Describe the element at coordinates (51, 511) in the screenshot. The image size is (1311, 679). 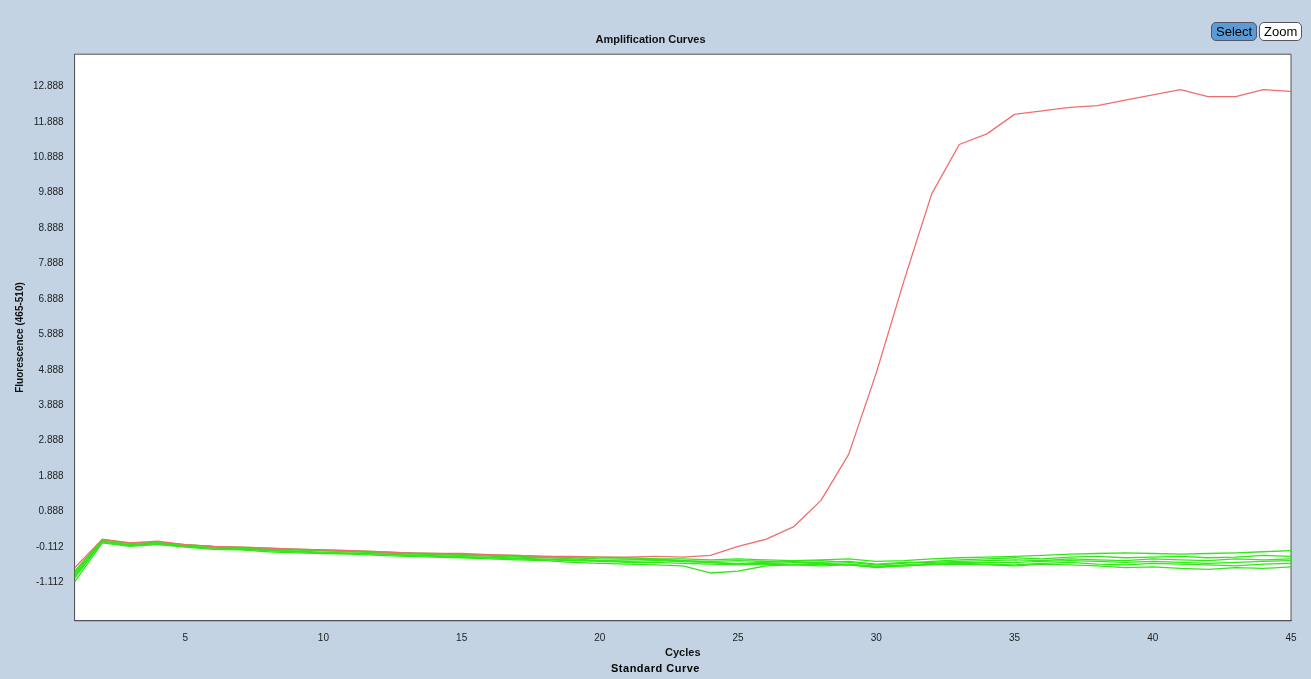
I see `y-tick-label: 0.888` at that location.